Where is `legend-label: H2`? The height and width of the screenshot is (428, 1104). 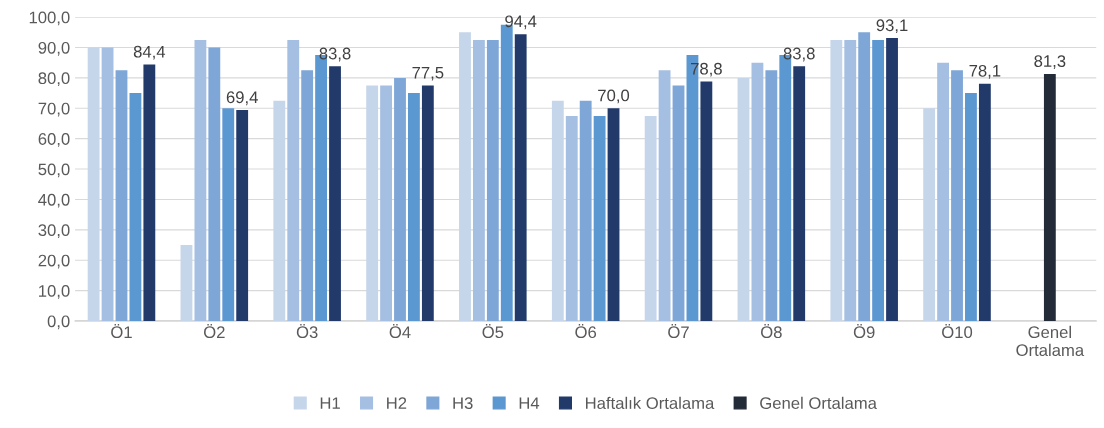
legend-label: H2 is located at coordinates (397, 403).